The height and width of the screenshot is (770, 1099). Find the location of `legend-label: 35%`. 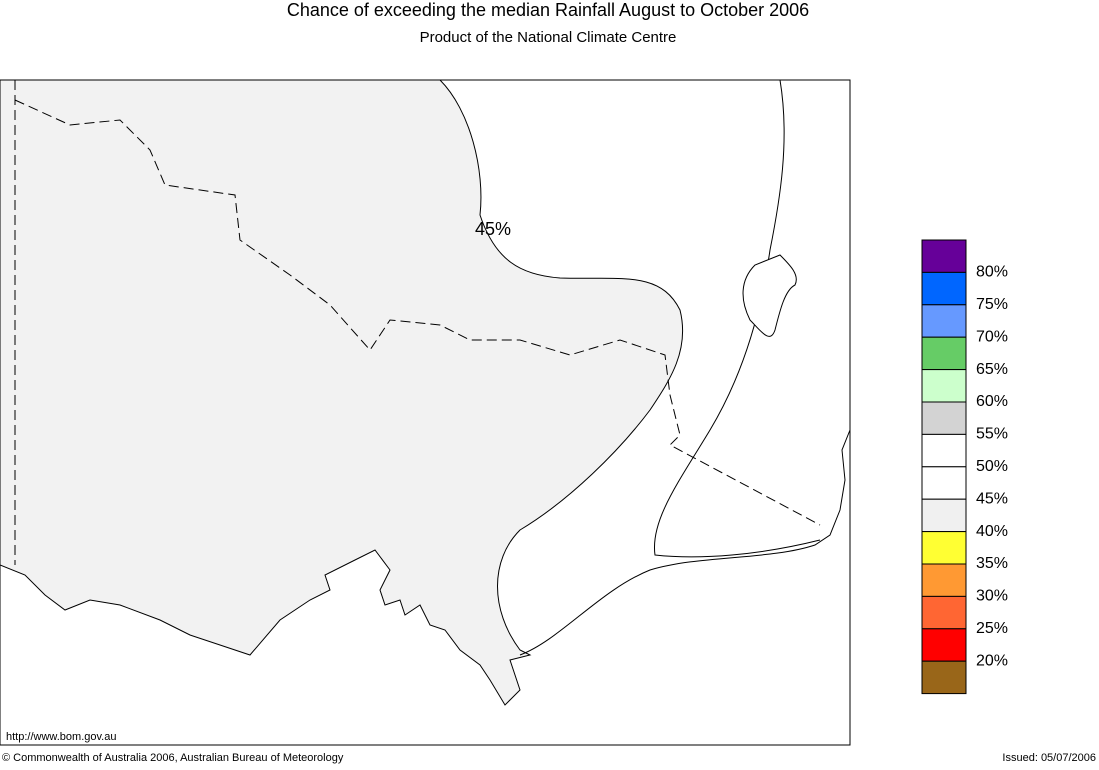

legend-label: 35% is located at coordinates (992, 563).